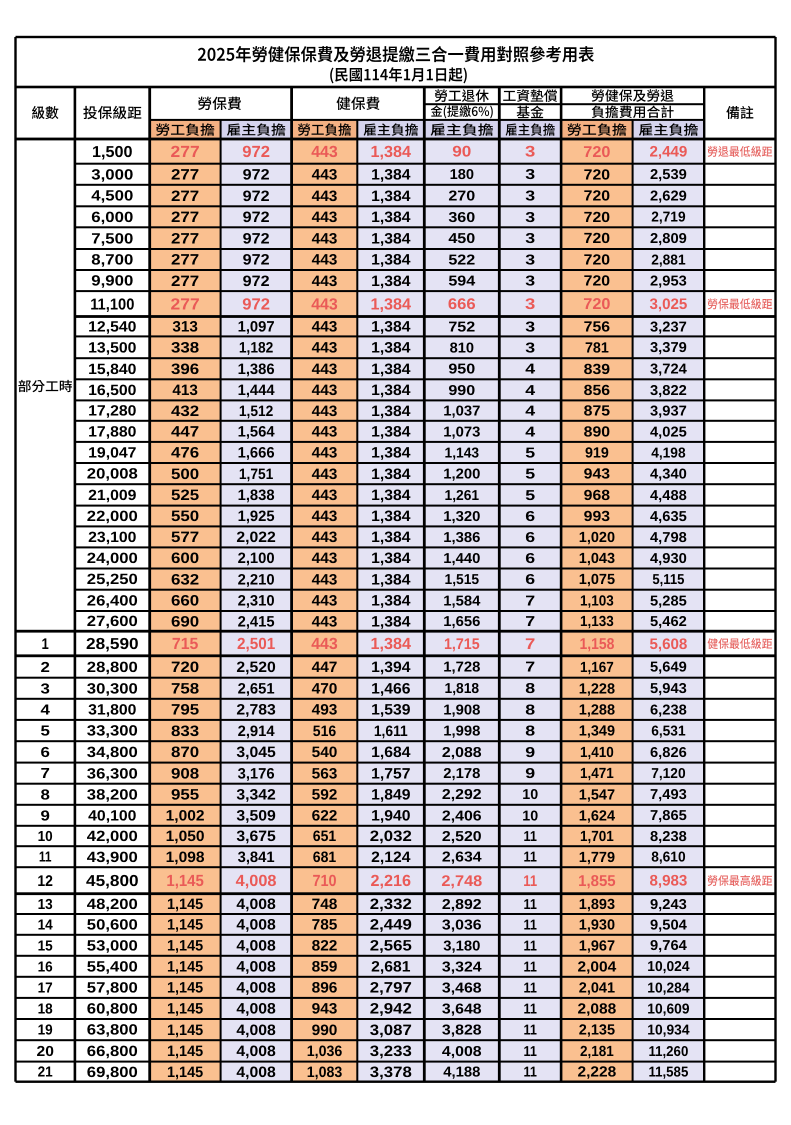  Describe the element at coordinates (461, 517) in the screenshot. I see `svg-text: 1,320` at that location.